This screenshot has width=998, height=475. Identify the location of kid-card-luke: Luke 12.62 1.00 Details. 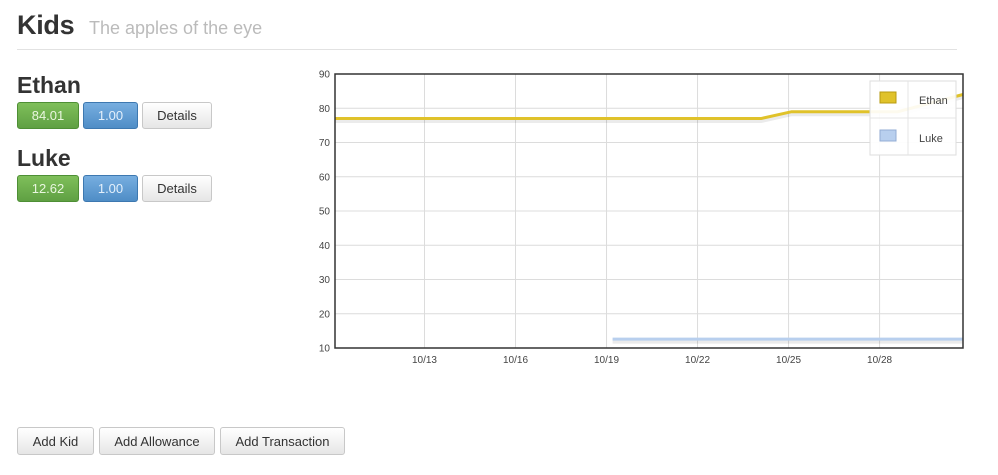
(114, 173).